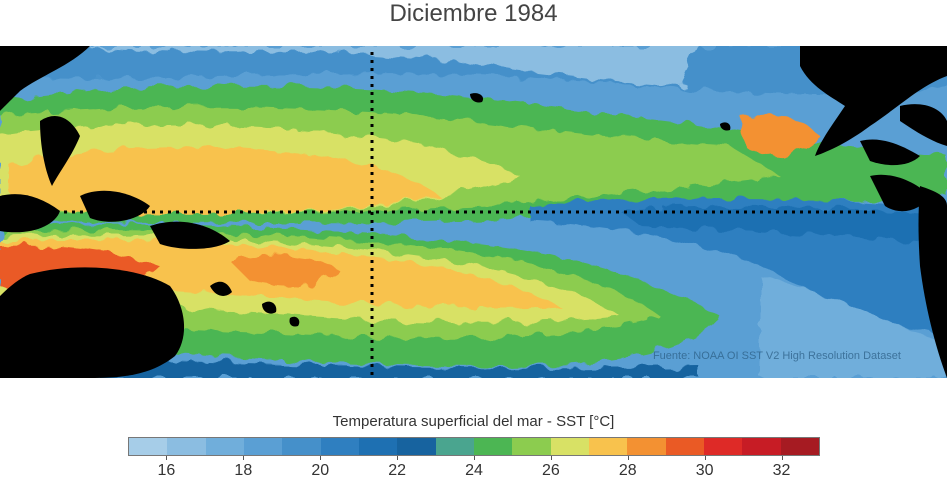  What do you see at coordinates (873, 101) in the screenshot?
I see `land-north-america` at bounding box center [873, 101].